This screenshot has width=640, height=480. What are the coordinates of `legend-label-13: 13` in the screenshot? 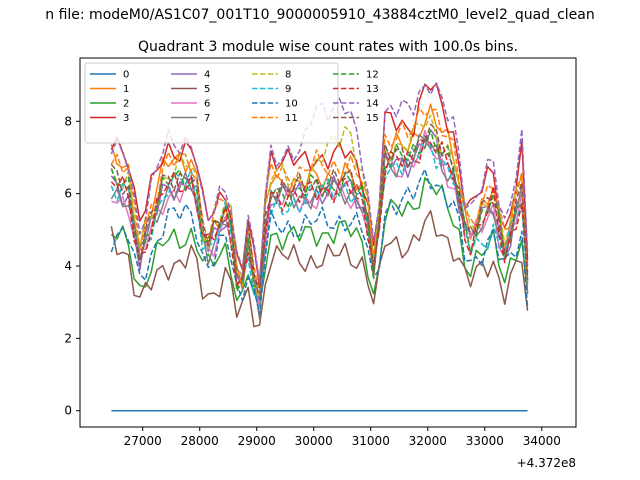 It's located at (372, 89).